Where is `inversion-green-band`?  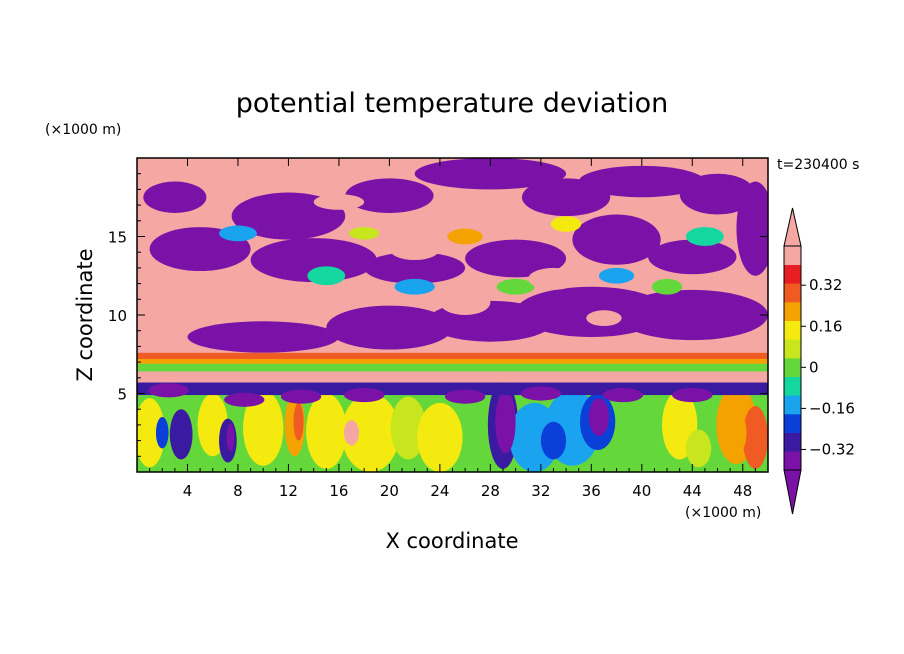 inversion-green-band is located at coordinates (452, 367).